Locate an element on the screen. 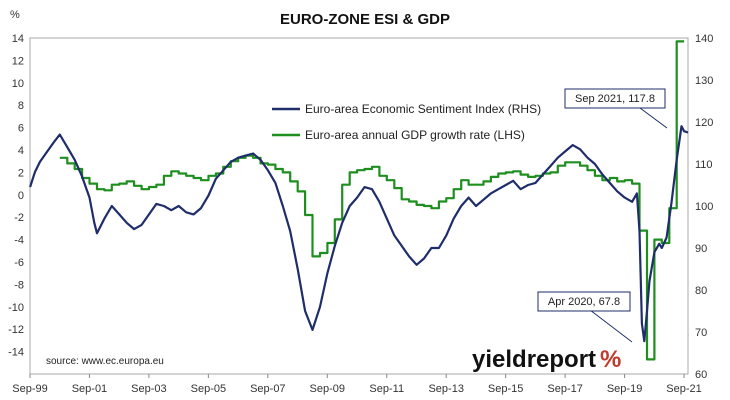 The height and width of the screenshot is (400, 730). x-tick-label: Sep-03 is located at coordinates (148, 389).